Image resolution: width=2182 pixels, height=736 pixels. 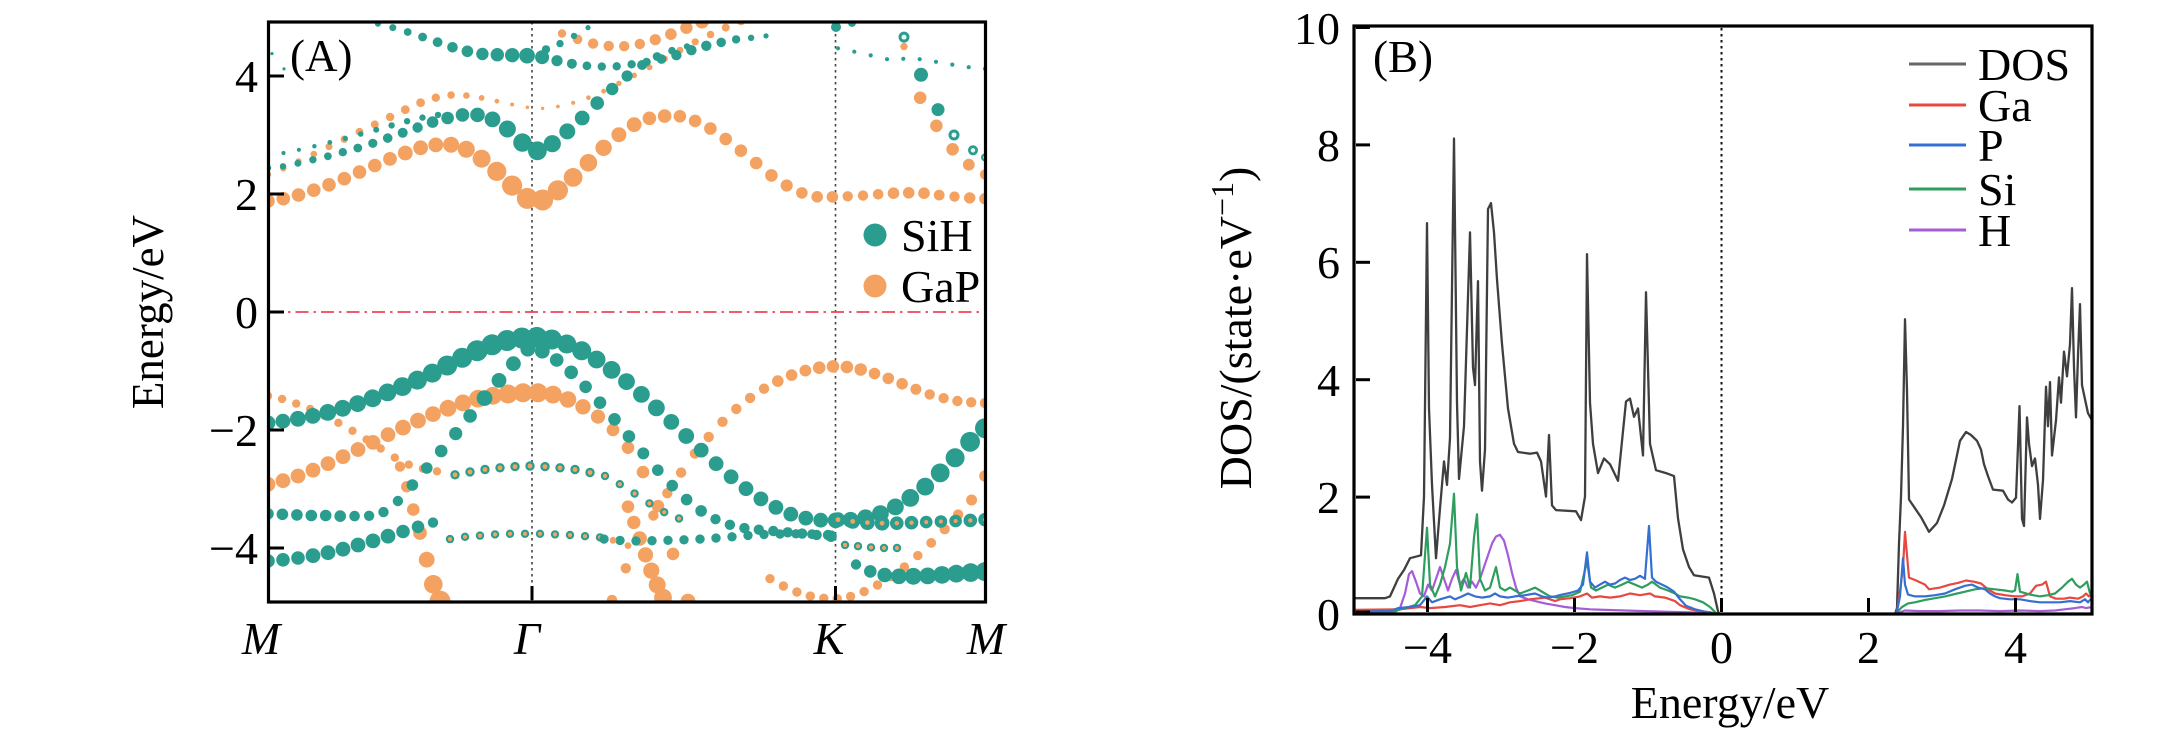 I want to click on svg-text: Γ, so click(x=527, y=638).